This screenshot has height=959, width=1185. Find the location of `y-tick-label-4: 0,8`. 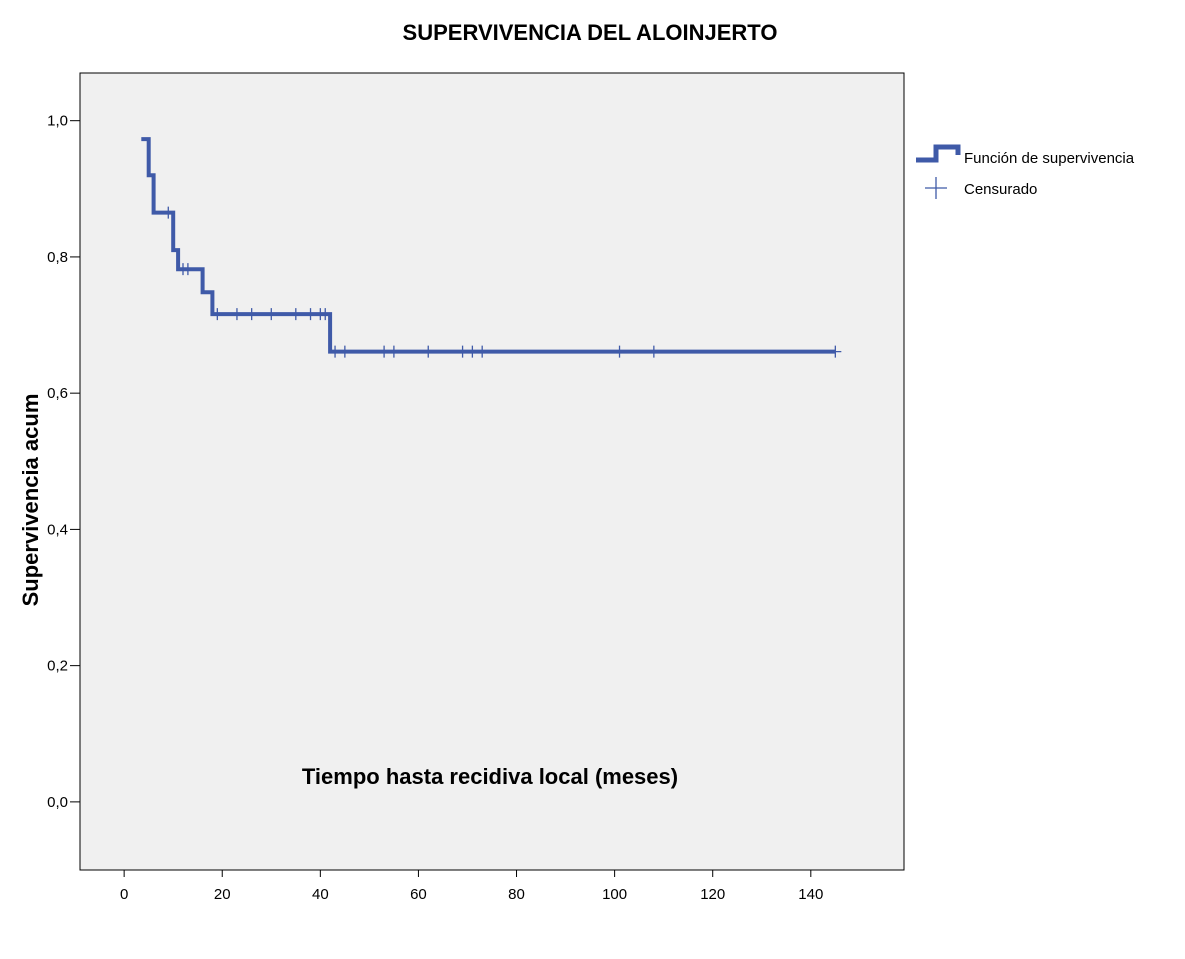

y-tick-label-4: 0,8 is located at coordinates (57, 257).